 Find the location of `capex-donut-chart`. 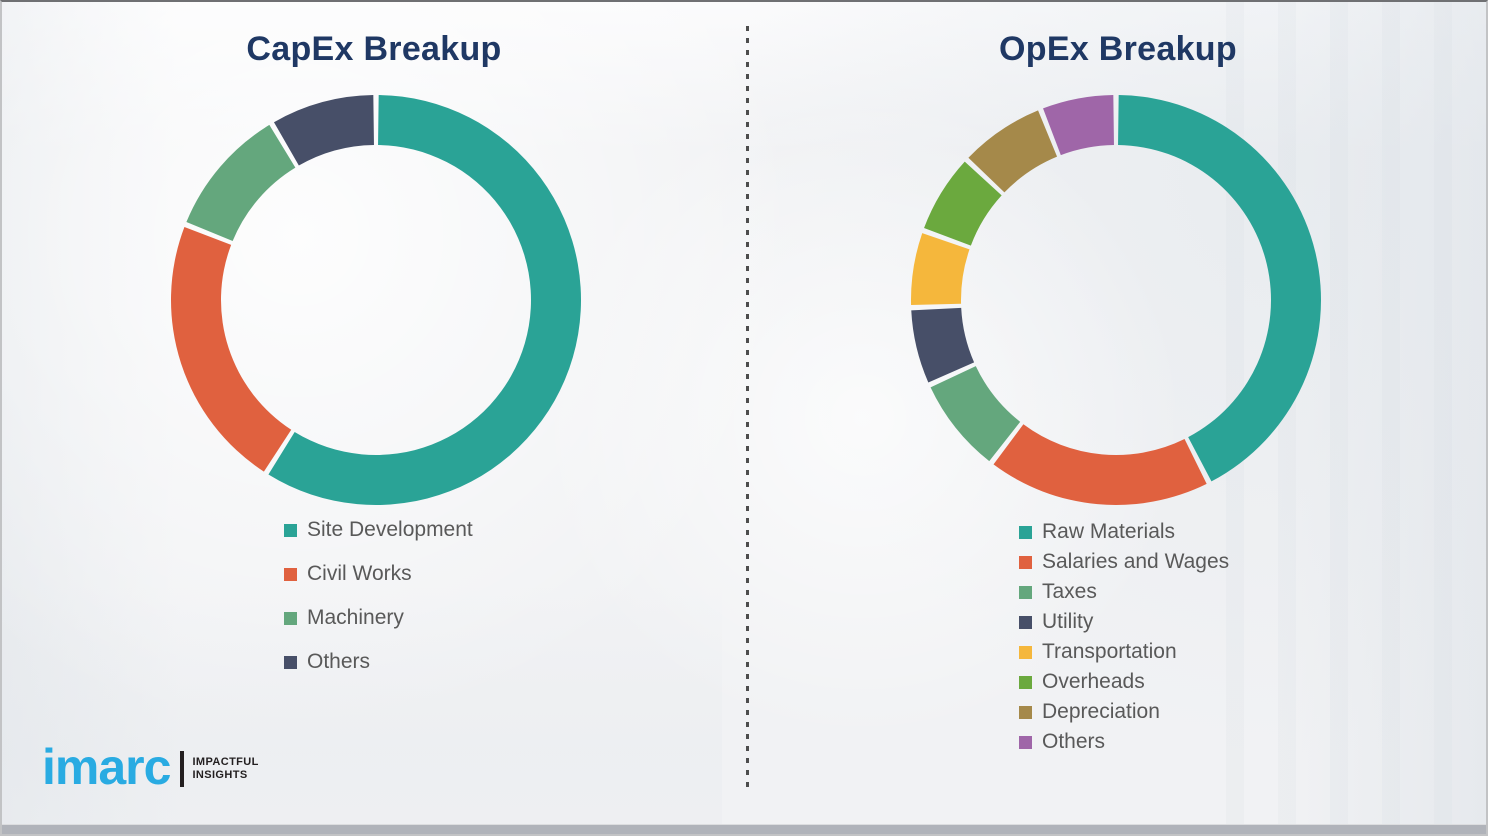

capex-donut-chart is located at coordinates (376, 300).